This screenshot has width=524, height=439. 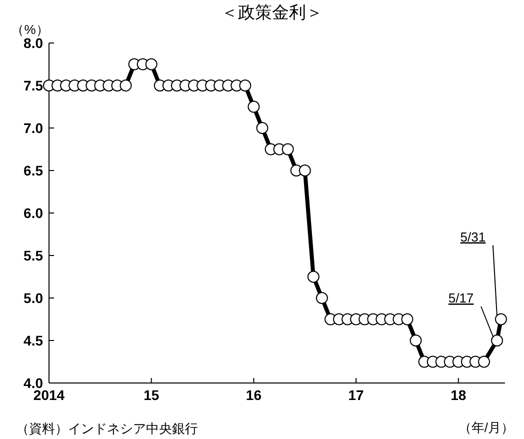 What do you see at coordinates (34, 128) in the screenshot?
I see `y-tick-label: 7.0` at bounding box center [34, 128].